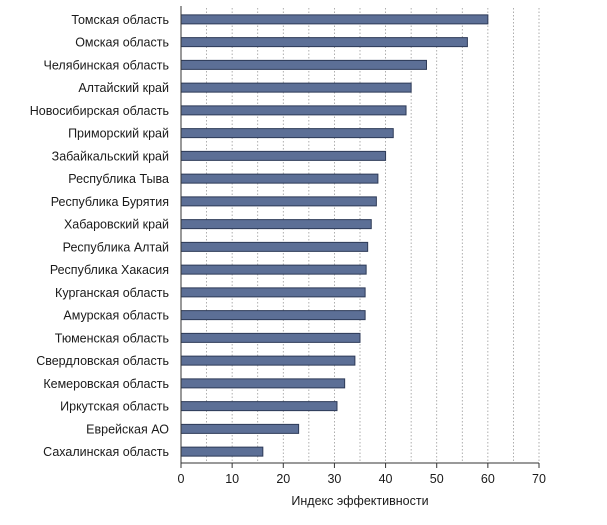  Describe the element at coordinates (334, 479) in the screenshot. I see `x-tick-label: 30` at that location.